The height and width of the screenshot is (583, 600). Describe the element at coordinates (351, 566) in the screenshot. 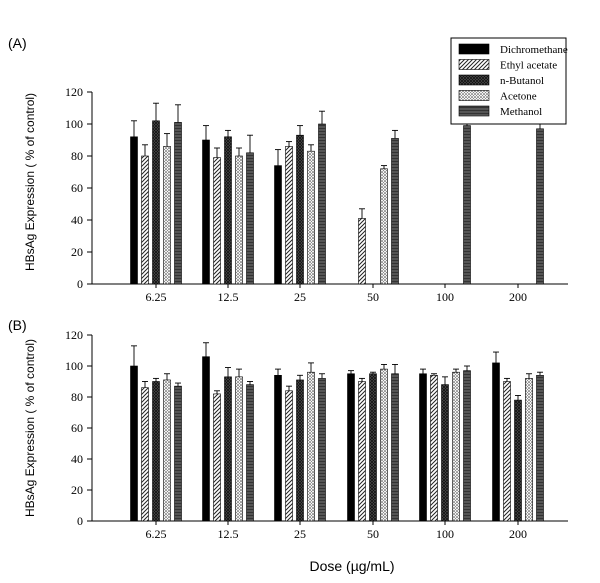

I see `x-axis-title: Dose (µg/mL)` at that location.